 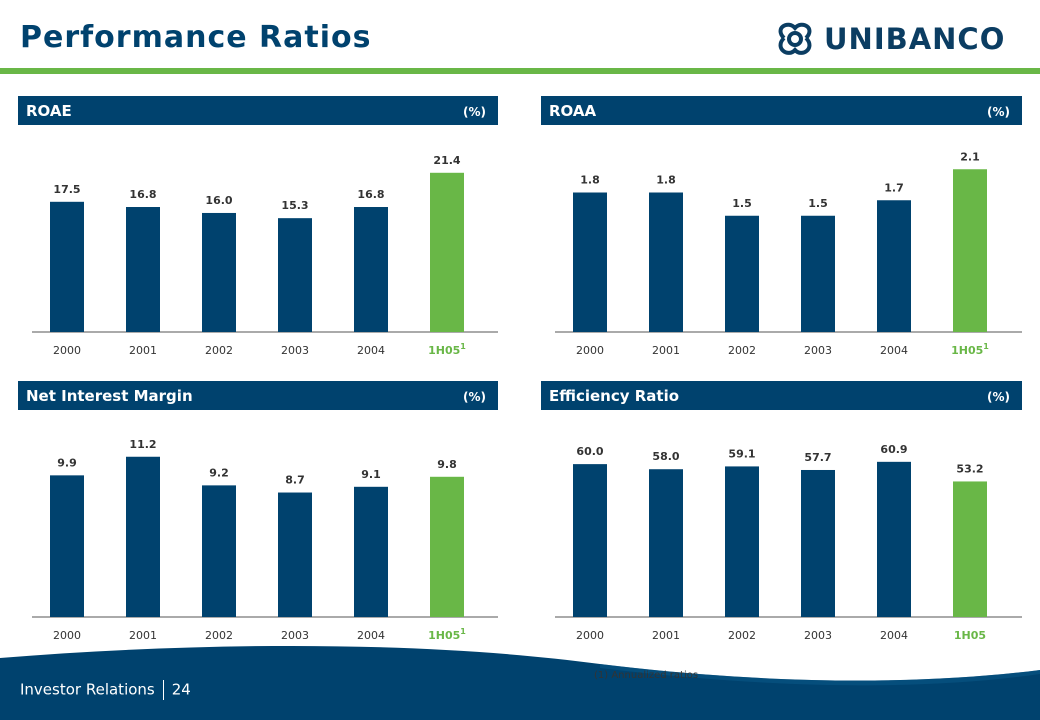 What do you see at coordinates (520, 71) in the screenshot?
I see `header-rule` at bounding box center [520, 71].